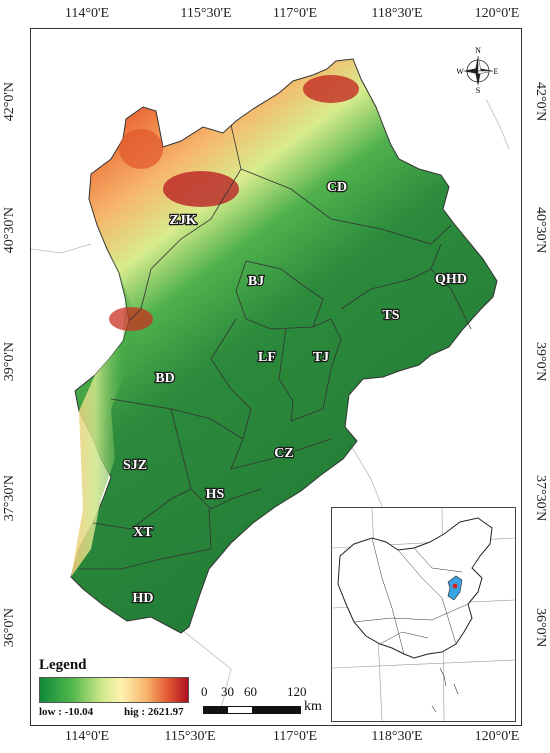  Describe the element at coordinates (256, 281) in the screenshot. I see `city-label-bj: BJ` at that location.